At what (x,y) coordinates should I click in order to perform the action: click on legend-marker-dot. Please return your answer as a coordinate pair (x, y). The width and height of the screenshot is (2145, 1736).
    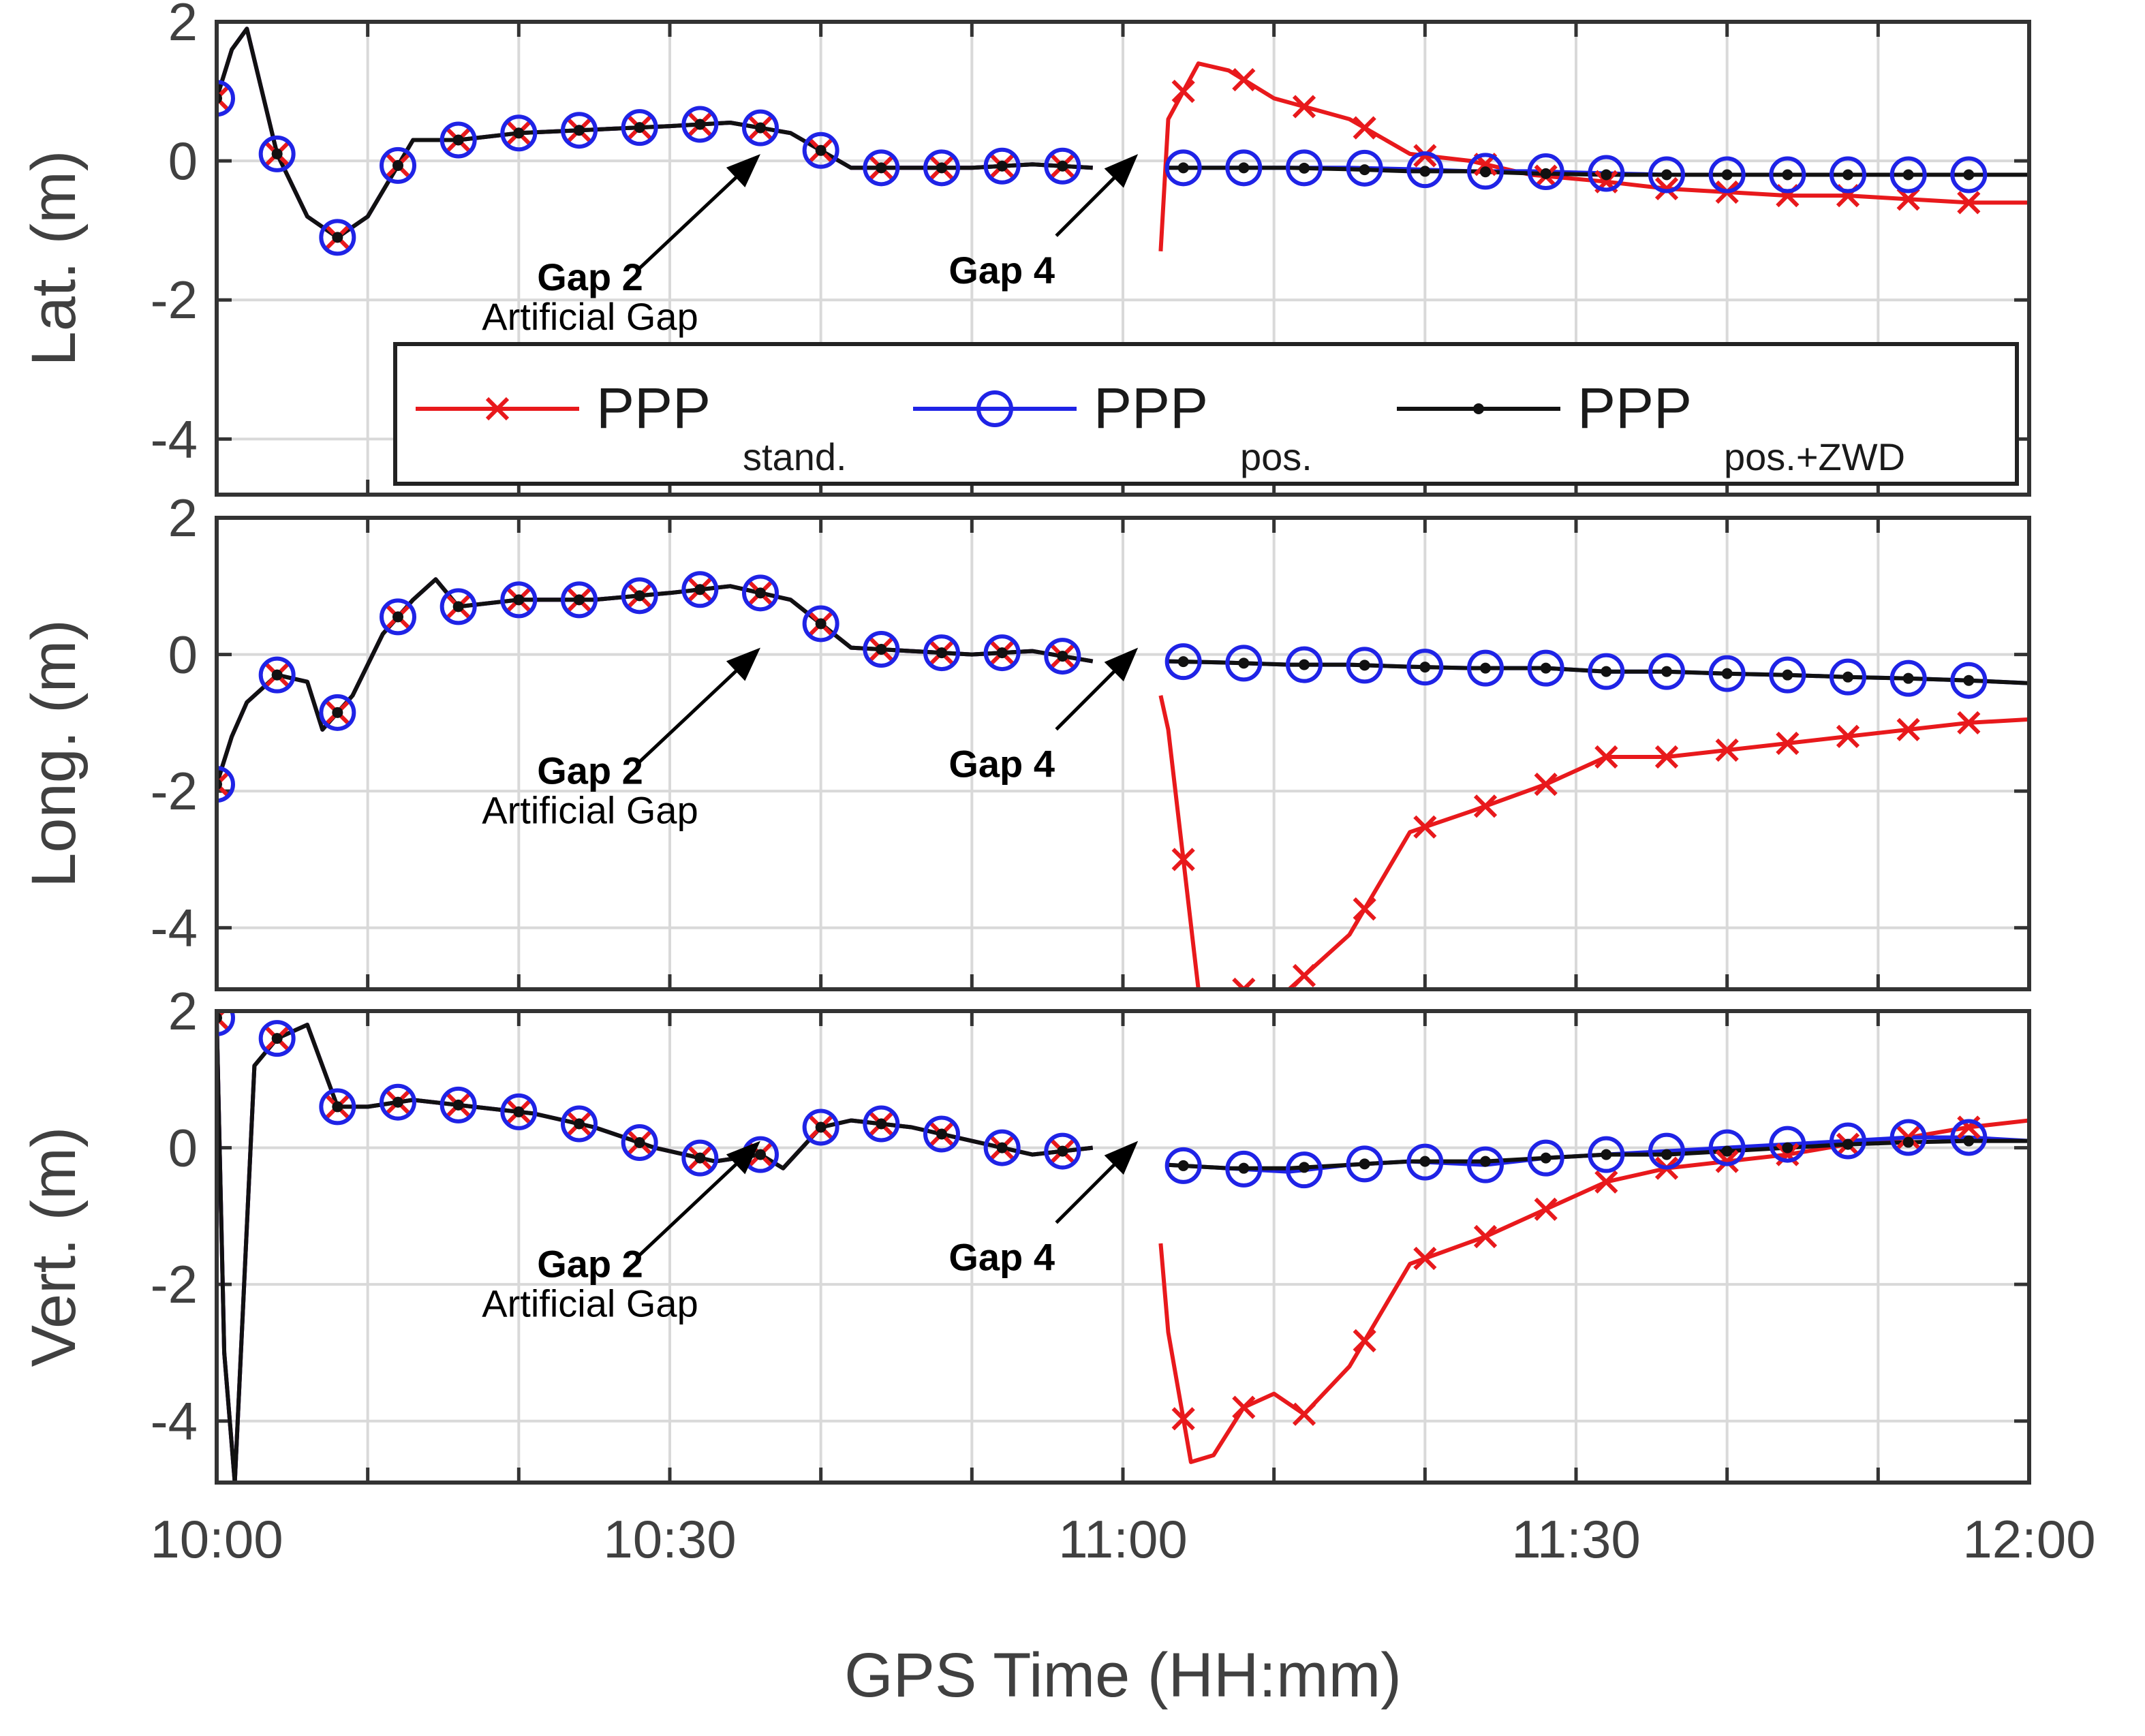
    Looking at the image, I should click on (1478, 409).